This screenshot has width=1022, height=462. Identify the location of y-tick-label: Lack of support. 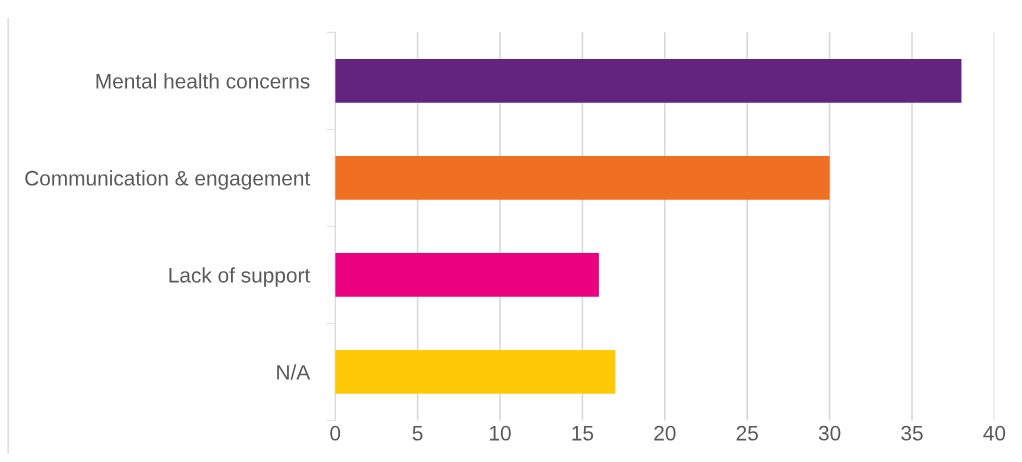
(240, 277).